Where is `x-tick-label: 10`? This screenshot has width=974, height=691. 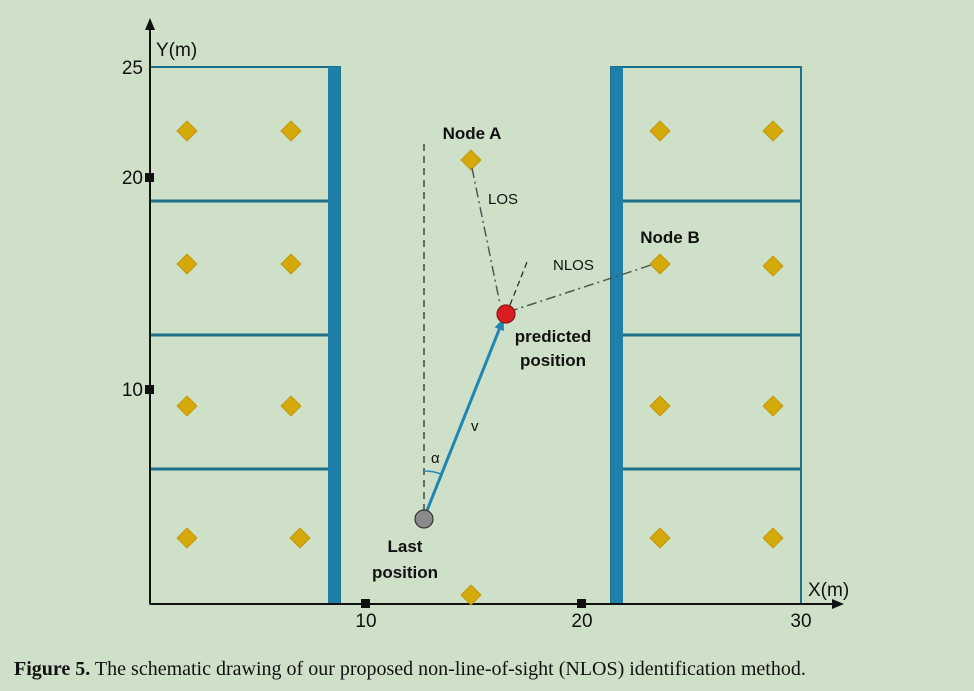
x-tick-label: 10 is located at coordinates (365, 621).